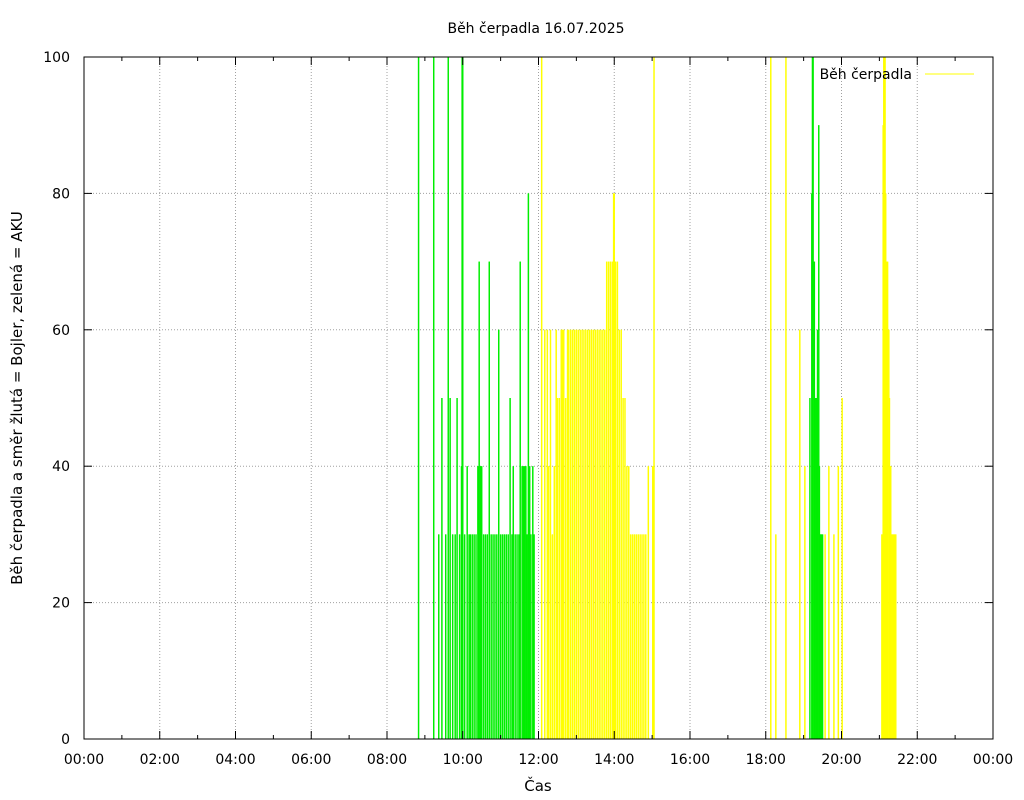 This screenshot has height=800, width=1024. I want to click on x-tick-label: 10:00, so click(463, 760).